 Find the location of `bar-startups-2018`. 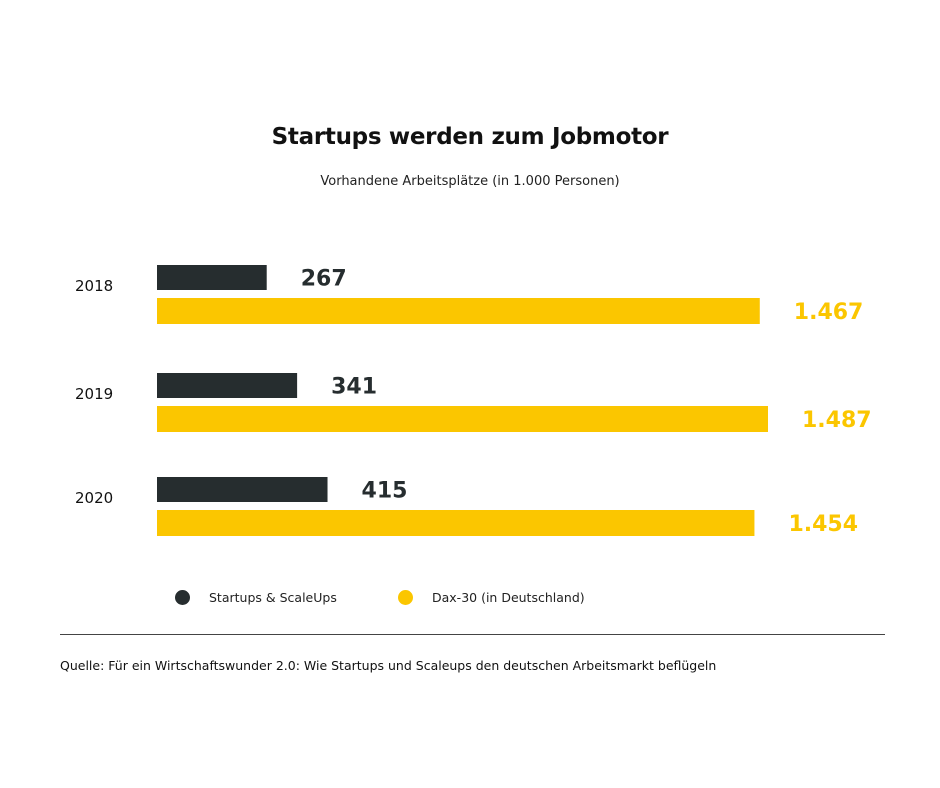

bar-startups-2018 is located at coordinates (212, 277).